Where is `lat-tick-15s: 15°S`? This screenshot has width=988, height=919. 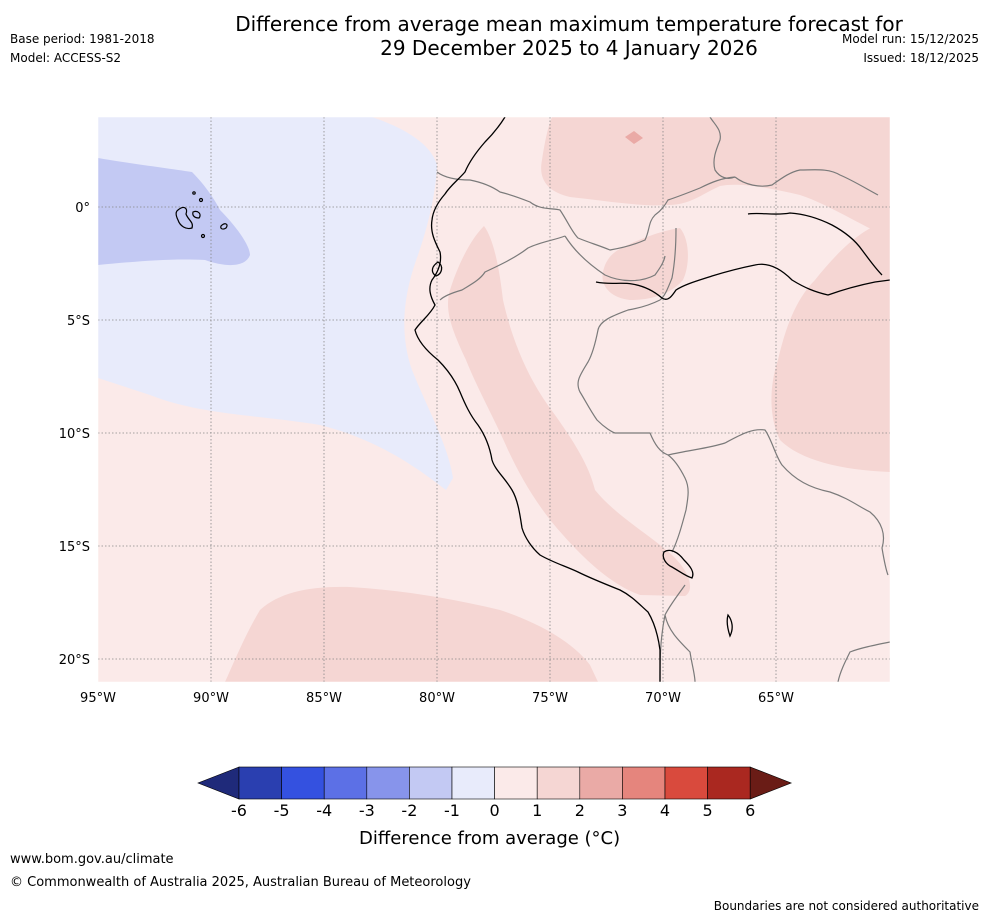
lat-tick-15s: 15°S is located at coordinates (74, 547).